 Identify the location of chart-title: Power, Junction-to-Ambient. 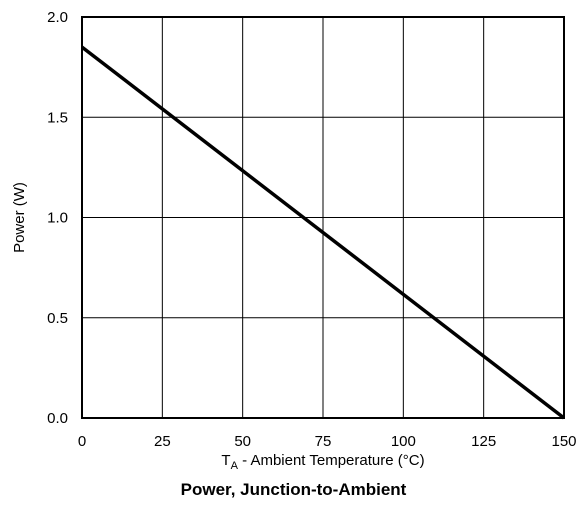
(293, 489).